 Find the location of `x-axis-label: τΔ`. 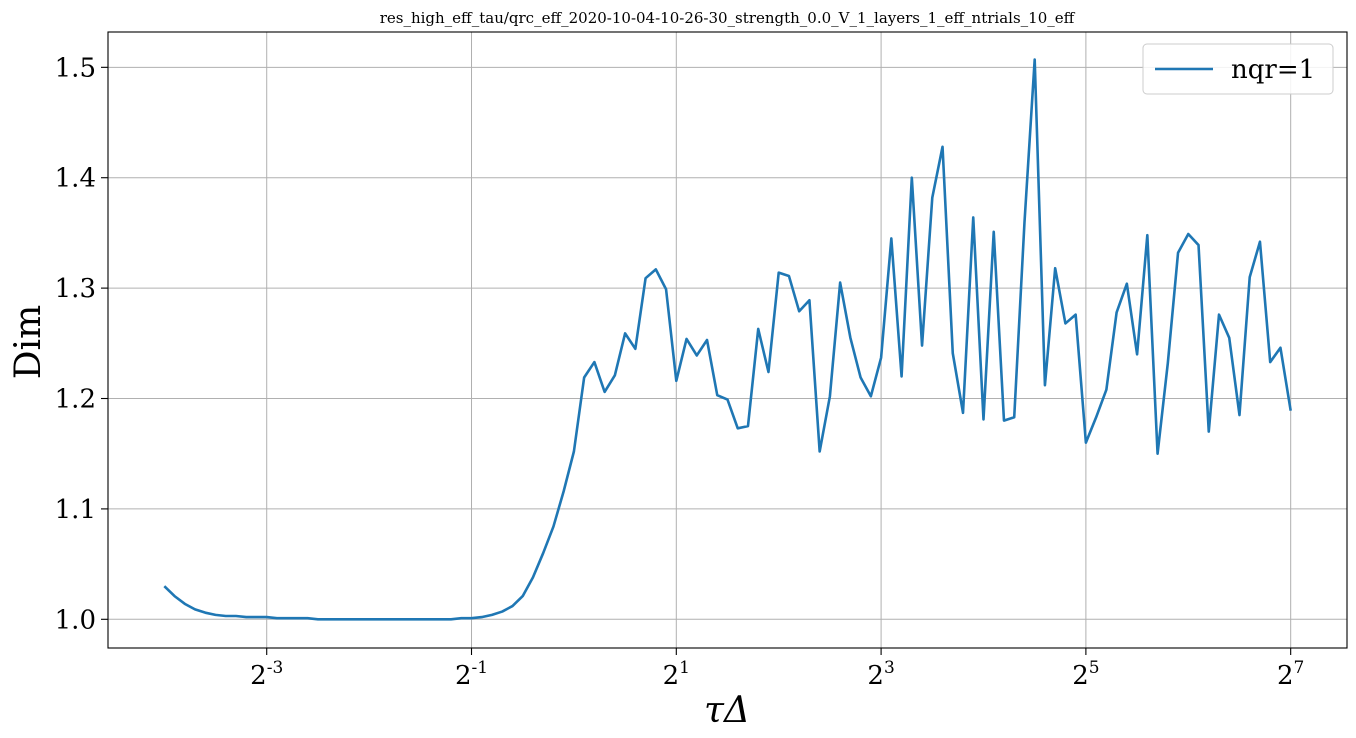

x-axis-label: τΔ is located at coordinates (727, 710).